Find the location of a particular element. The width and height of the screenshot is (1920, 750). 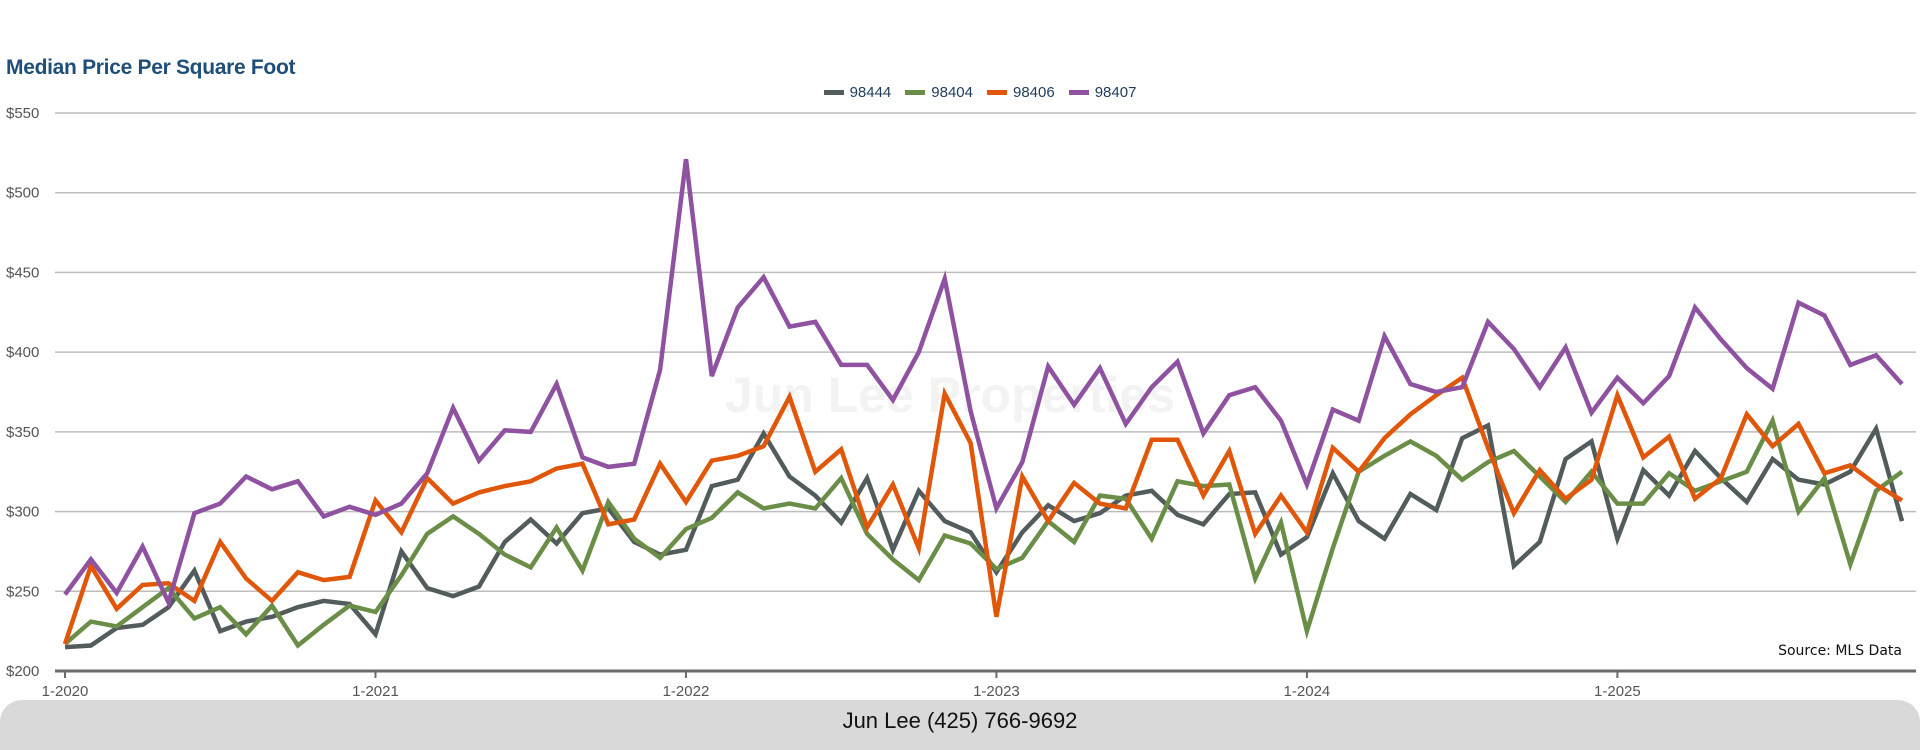

watermark: Jun Lee Properties is located at coordinates (950, 395).